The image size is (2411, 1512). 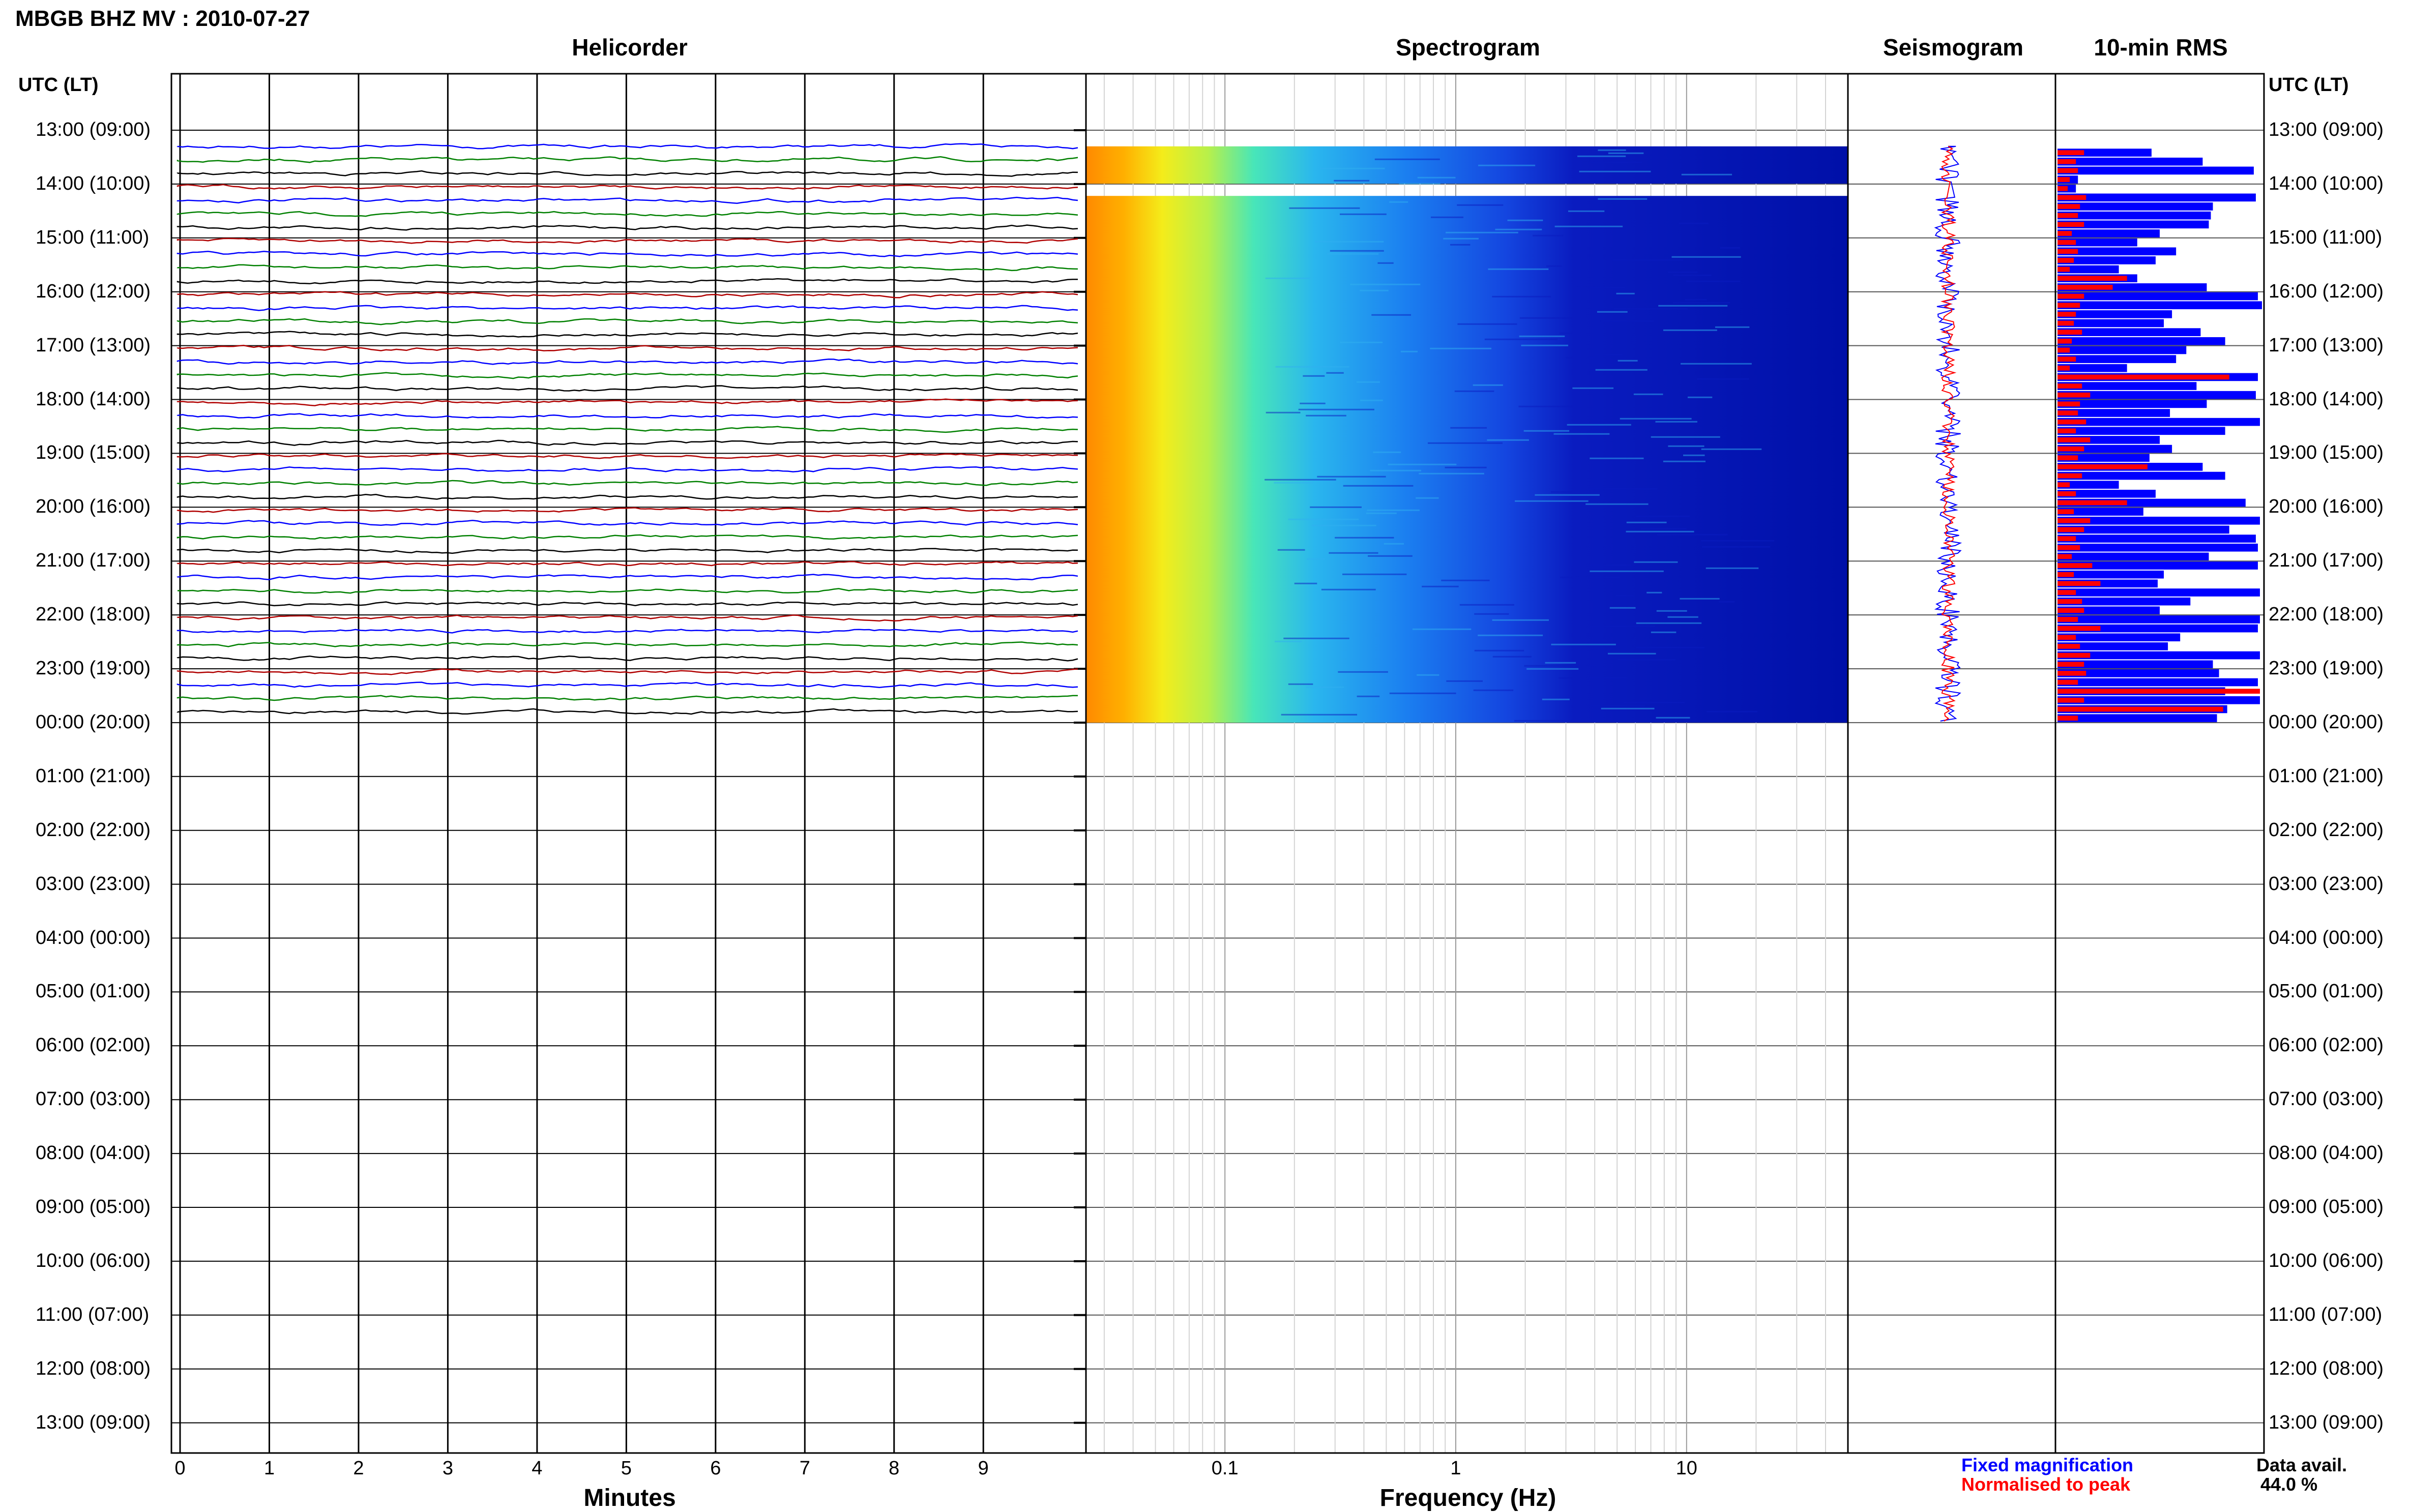 I want to click on time-tick-label: 23:00 (19:00), so click(x=2326, y=668).